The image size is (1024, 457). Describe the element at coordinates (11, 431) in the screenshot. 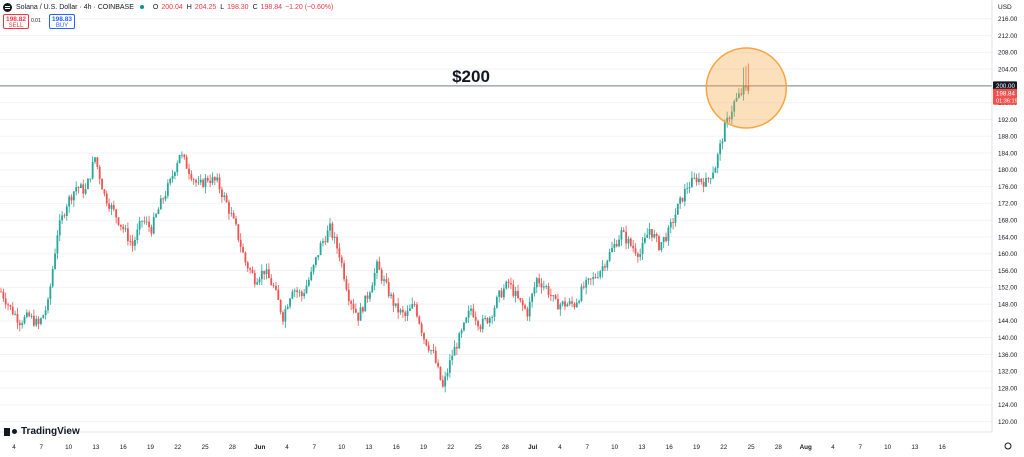

I see `tradingview-mark-icon` at that location.